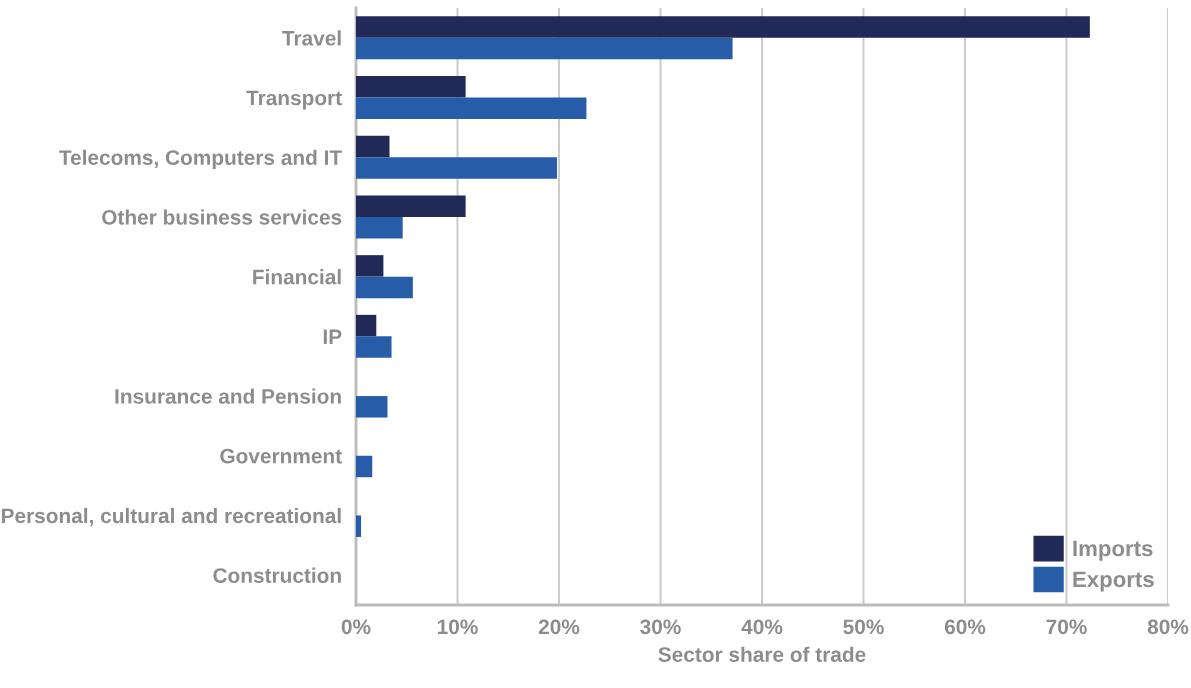 This screenshot has height=688, width=1191. Describe the element at coordinates (1168, 627) in the screenshot. I see `x-tick-label: 80%` at that location.